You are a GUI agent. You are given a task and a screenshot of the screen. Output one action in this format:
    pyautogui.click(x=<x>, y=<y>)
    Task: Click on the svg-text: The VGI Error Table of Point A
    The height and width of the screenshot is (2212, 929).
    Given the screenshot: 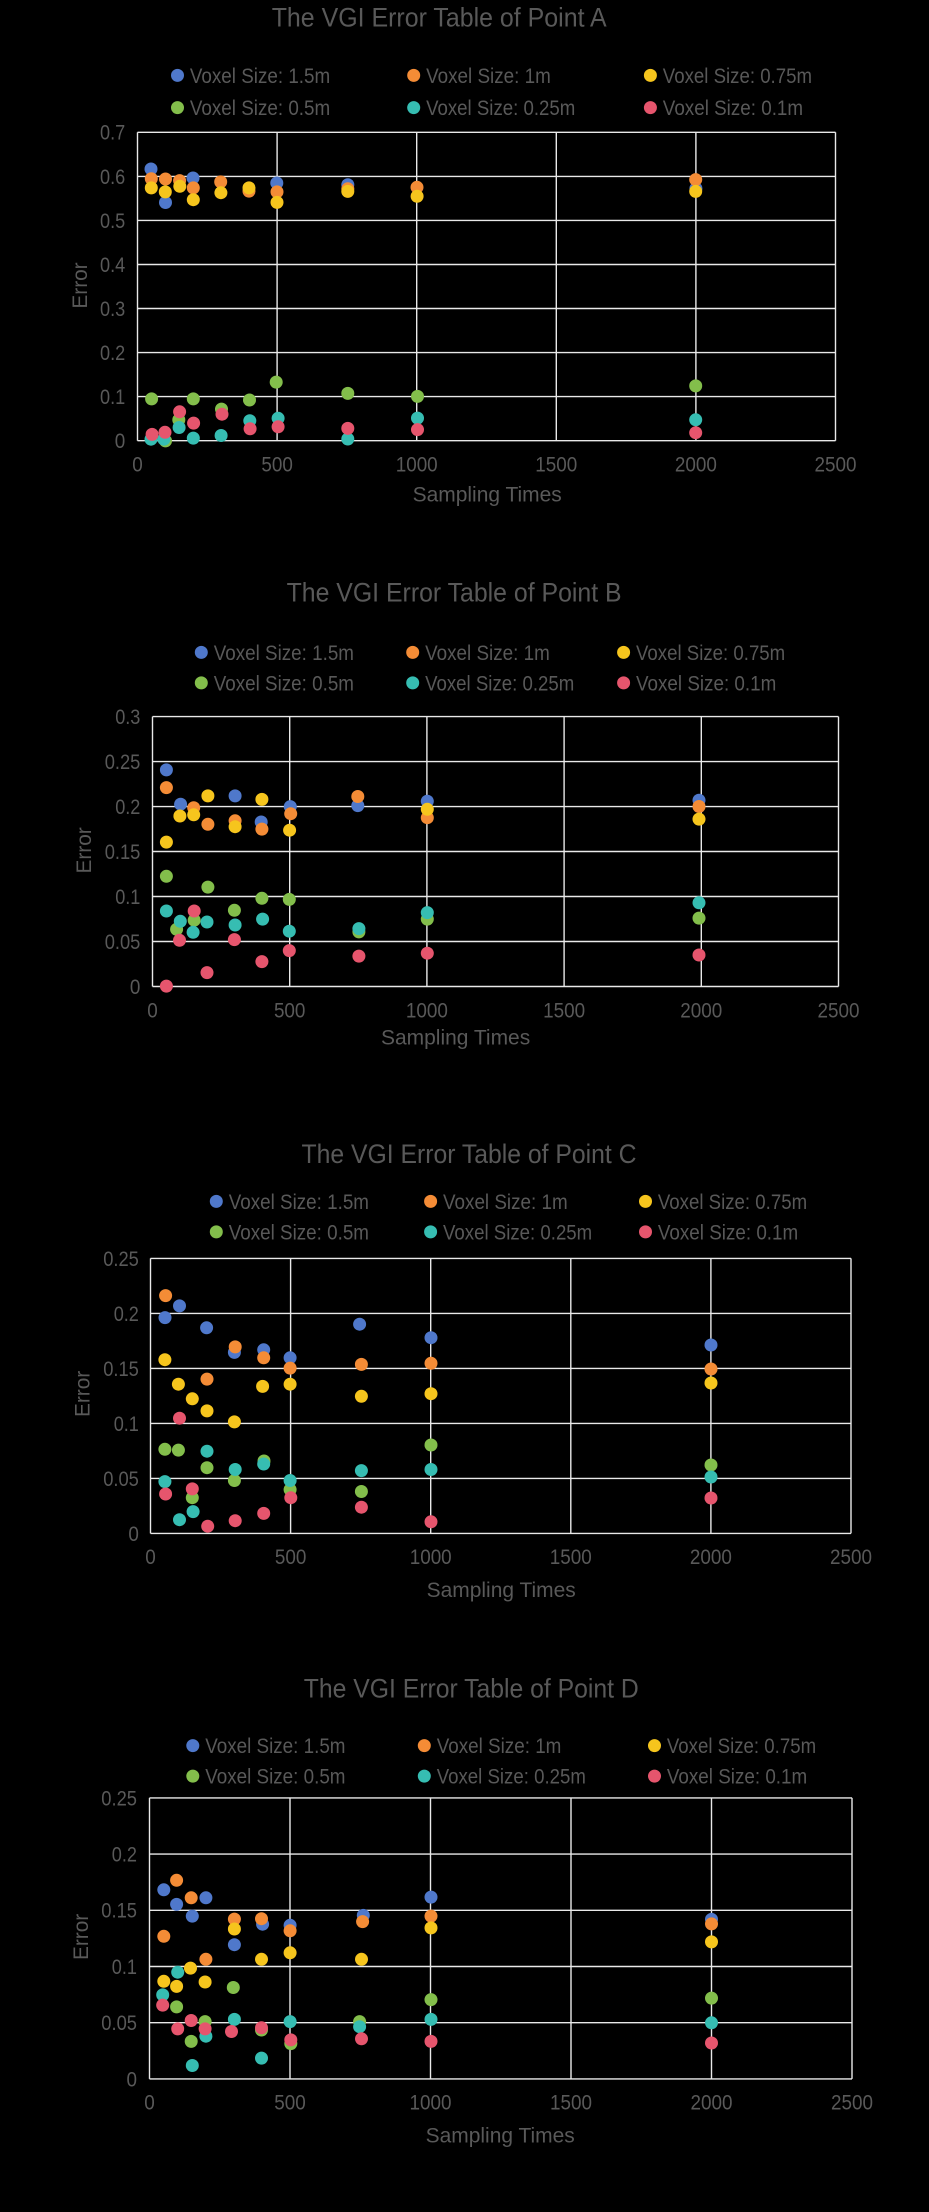 What is the action you would take?
    pyautogui.click(x=439, y=18)
    